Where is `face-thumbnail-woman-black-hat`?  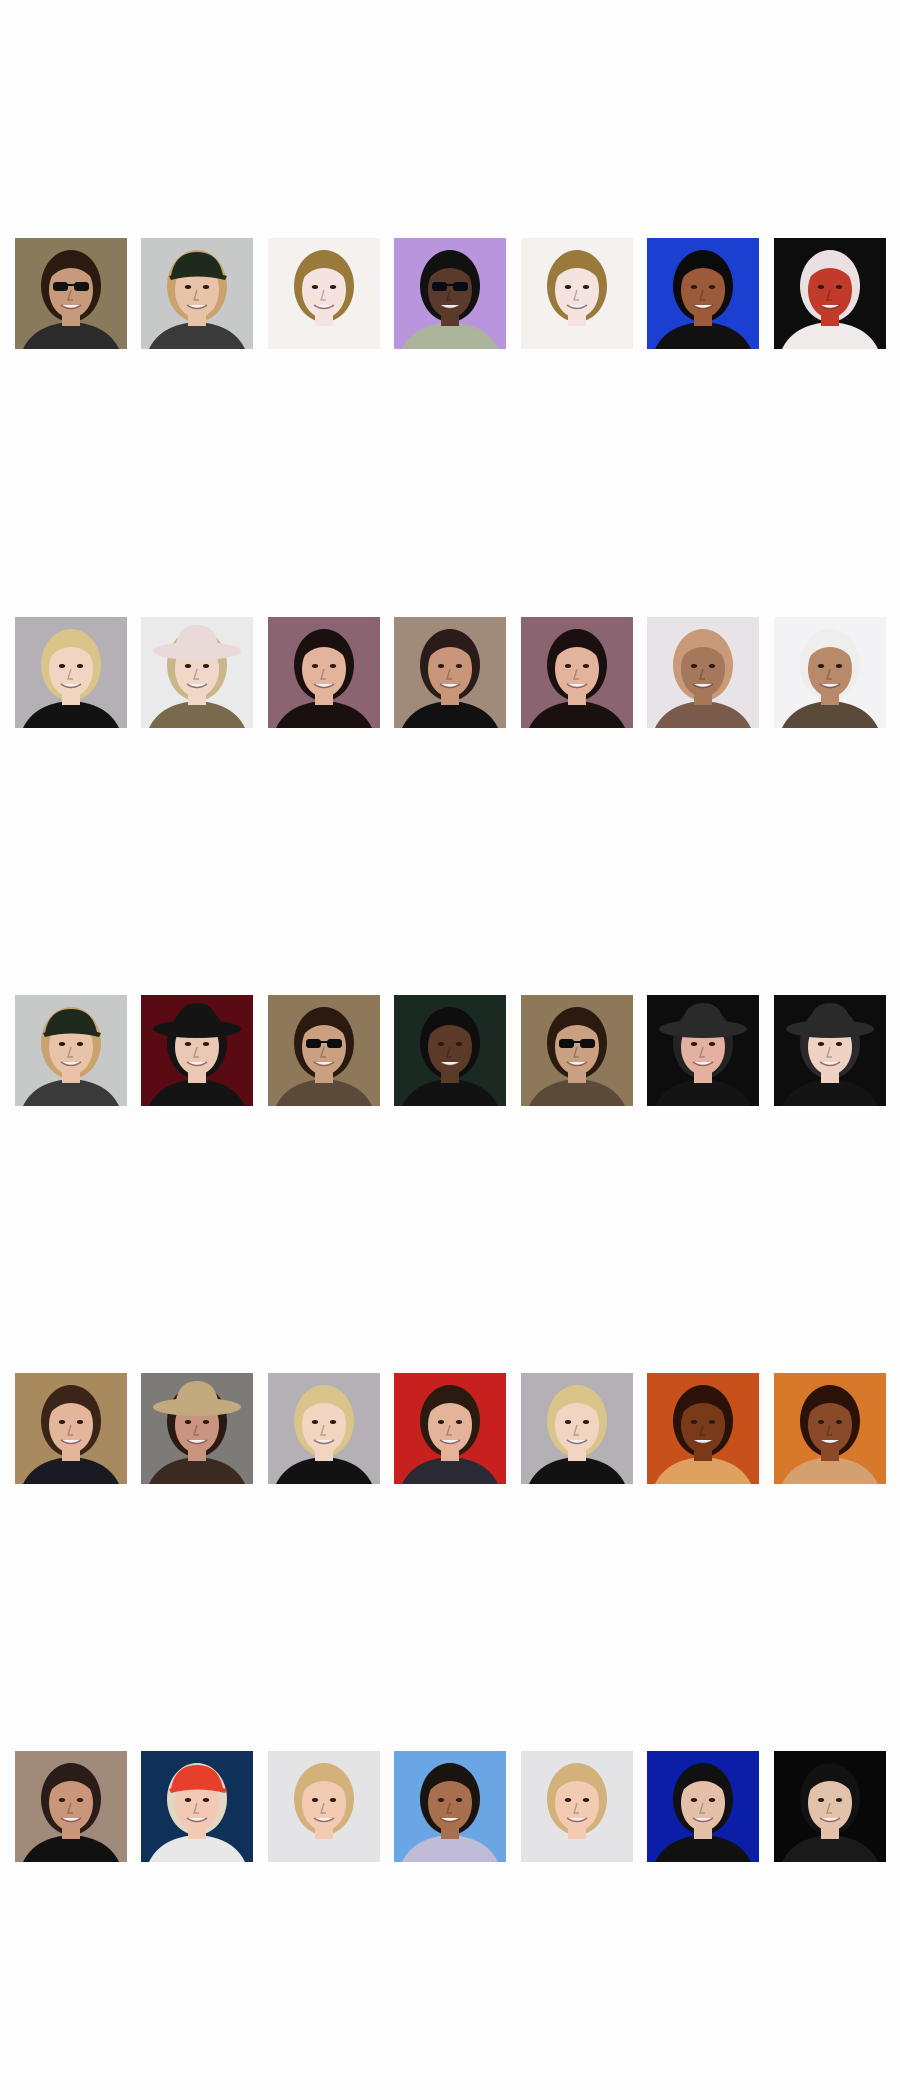
face-thumbnail-woman-black-hat is located at coordinates (197, 1050).